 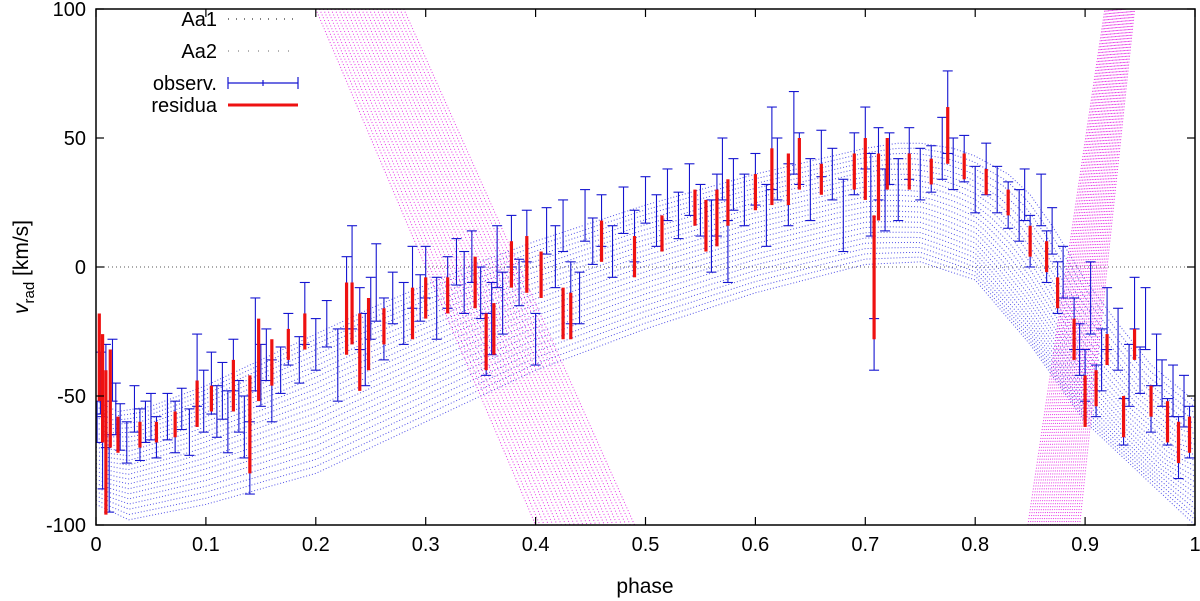 What do you see at coordinates (66, 526) in the screenshot?
I see `y-tick-label: -100` at bounding box center [66, 526].